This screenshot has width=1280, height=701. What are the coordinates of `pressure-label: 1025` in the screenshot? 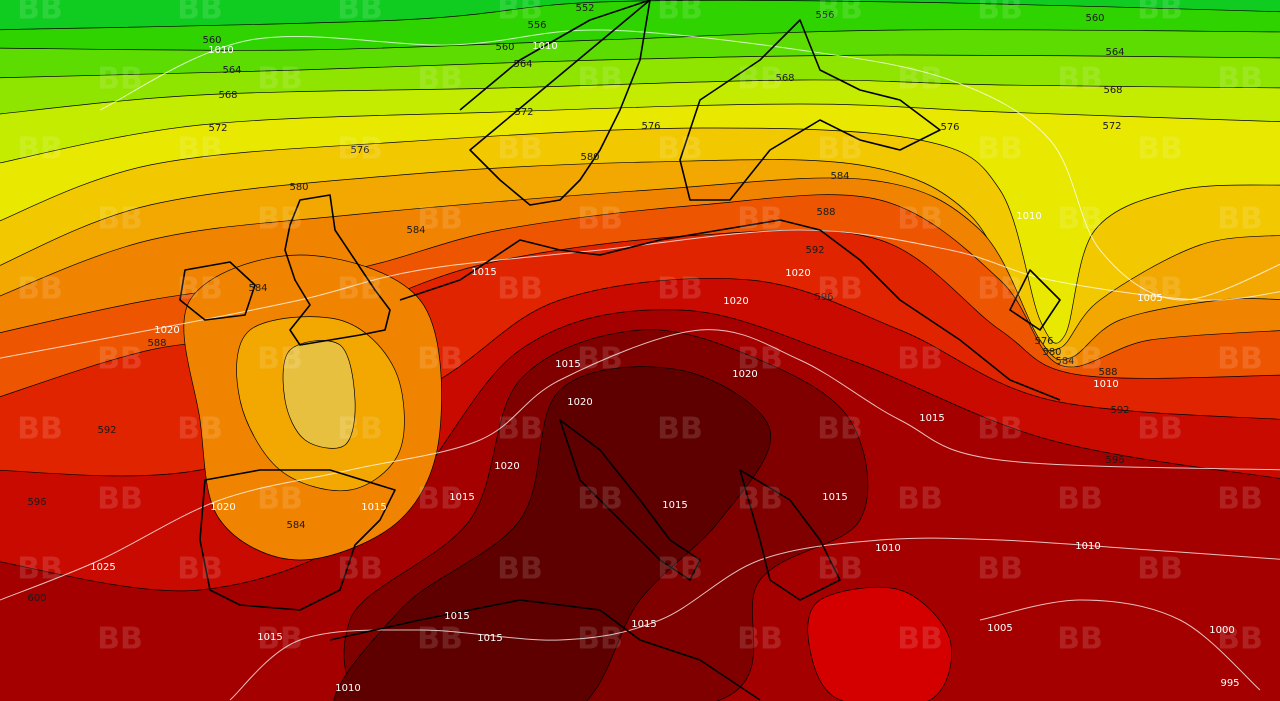 It's located at (102, 567).